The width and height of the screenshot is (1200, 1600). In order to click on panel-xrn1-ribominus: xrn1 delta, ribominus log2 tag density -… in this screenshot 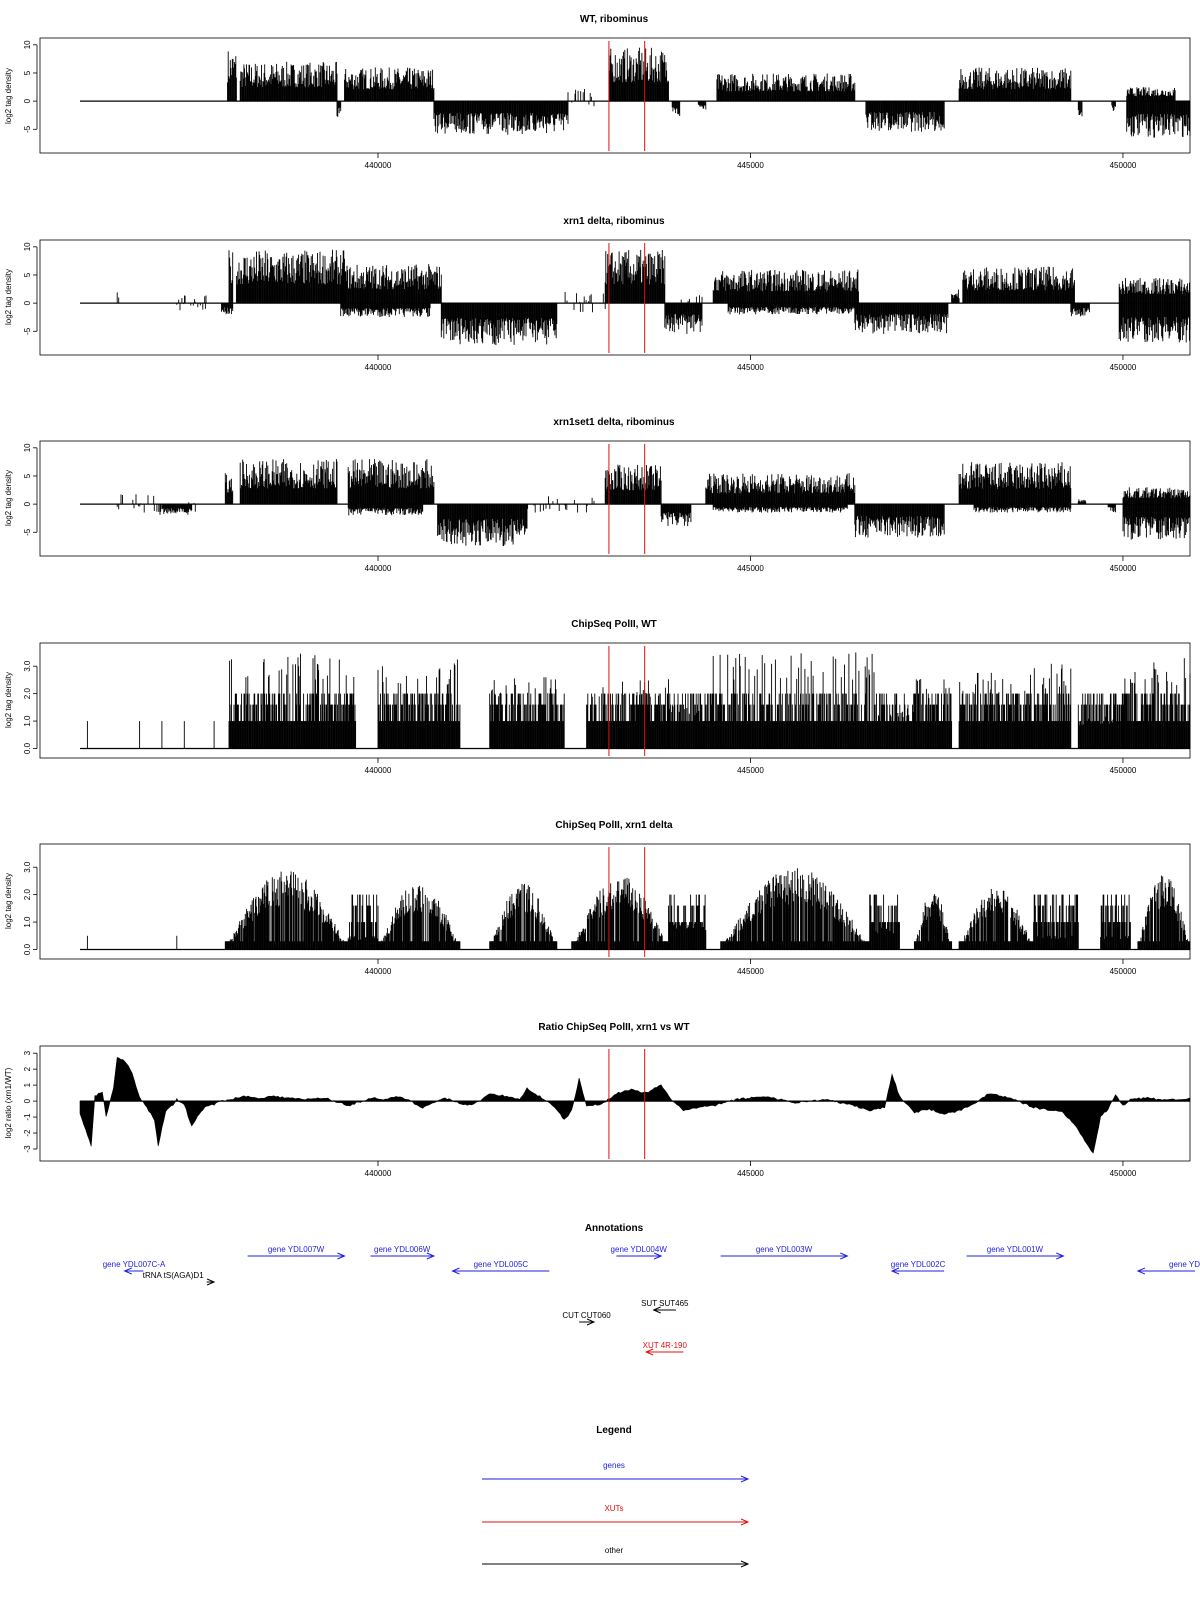, I will do `click(597, 294)`.